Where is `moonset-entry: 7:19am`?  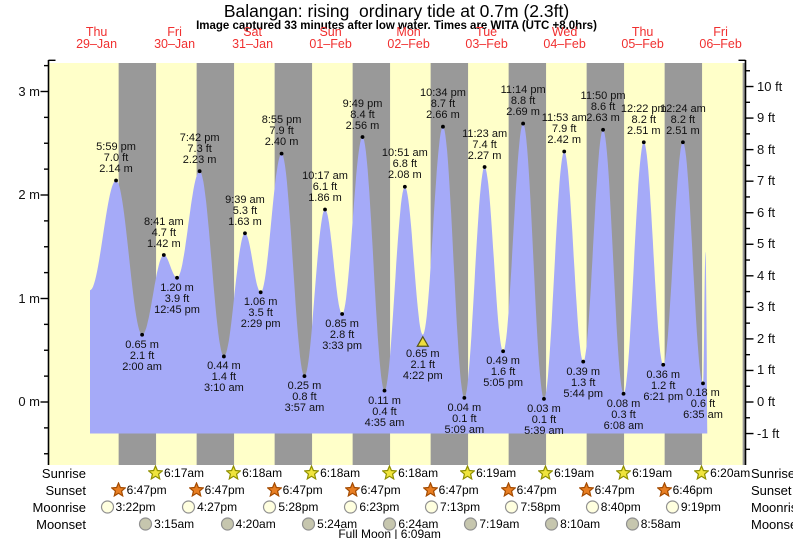 moonset-entry: 7:19am is located at coordinates (491, 523).